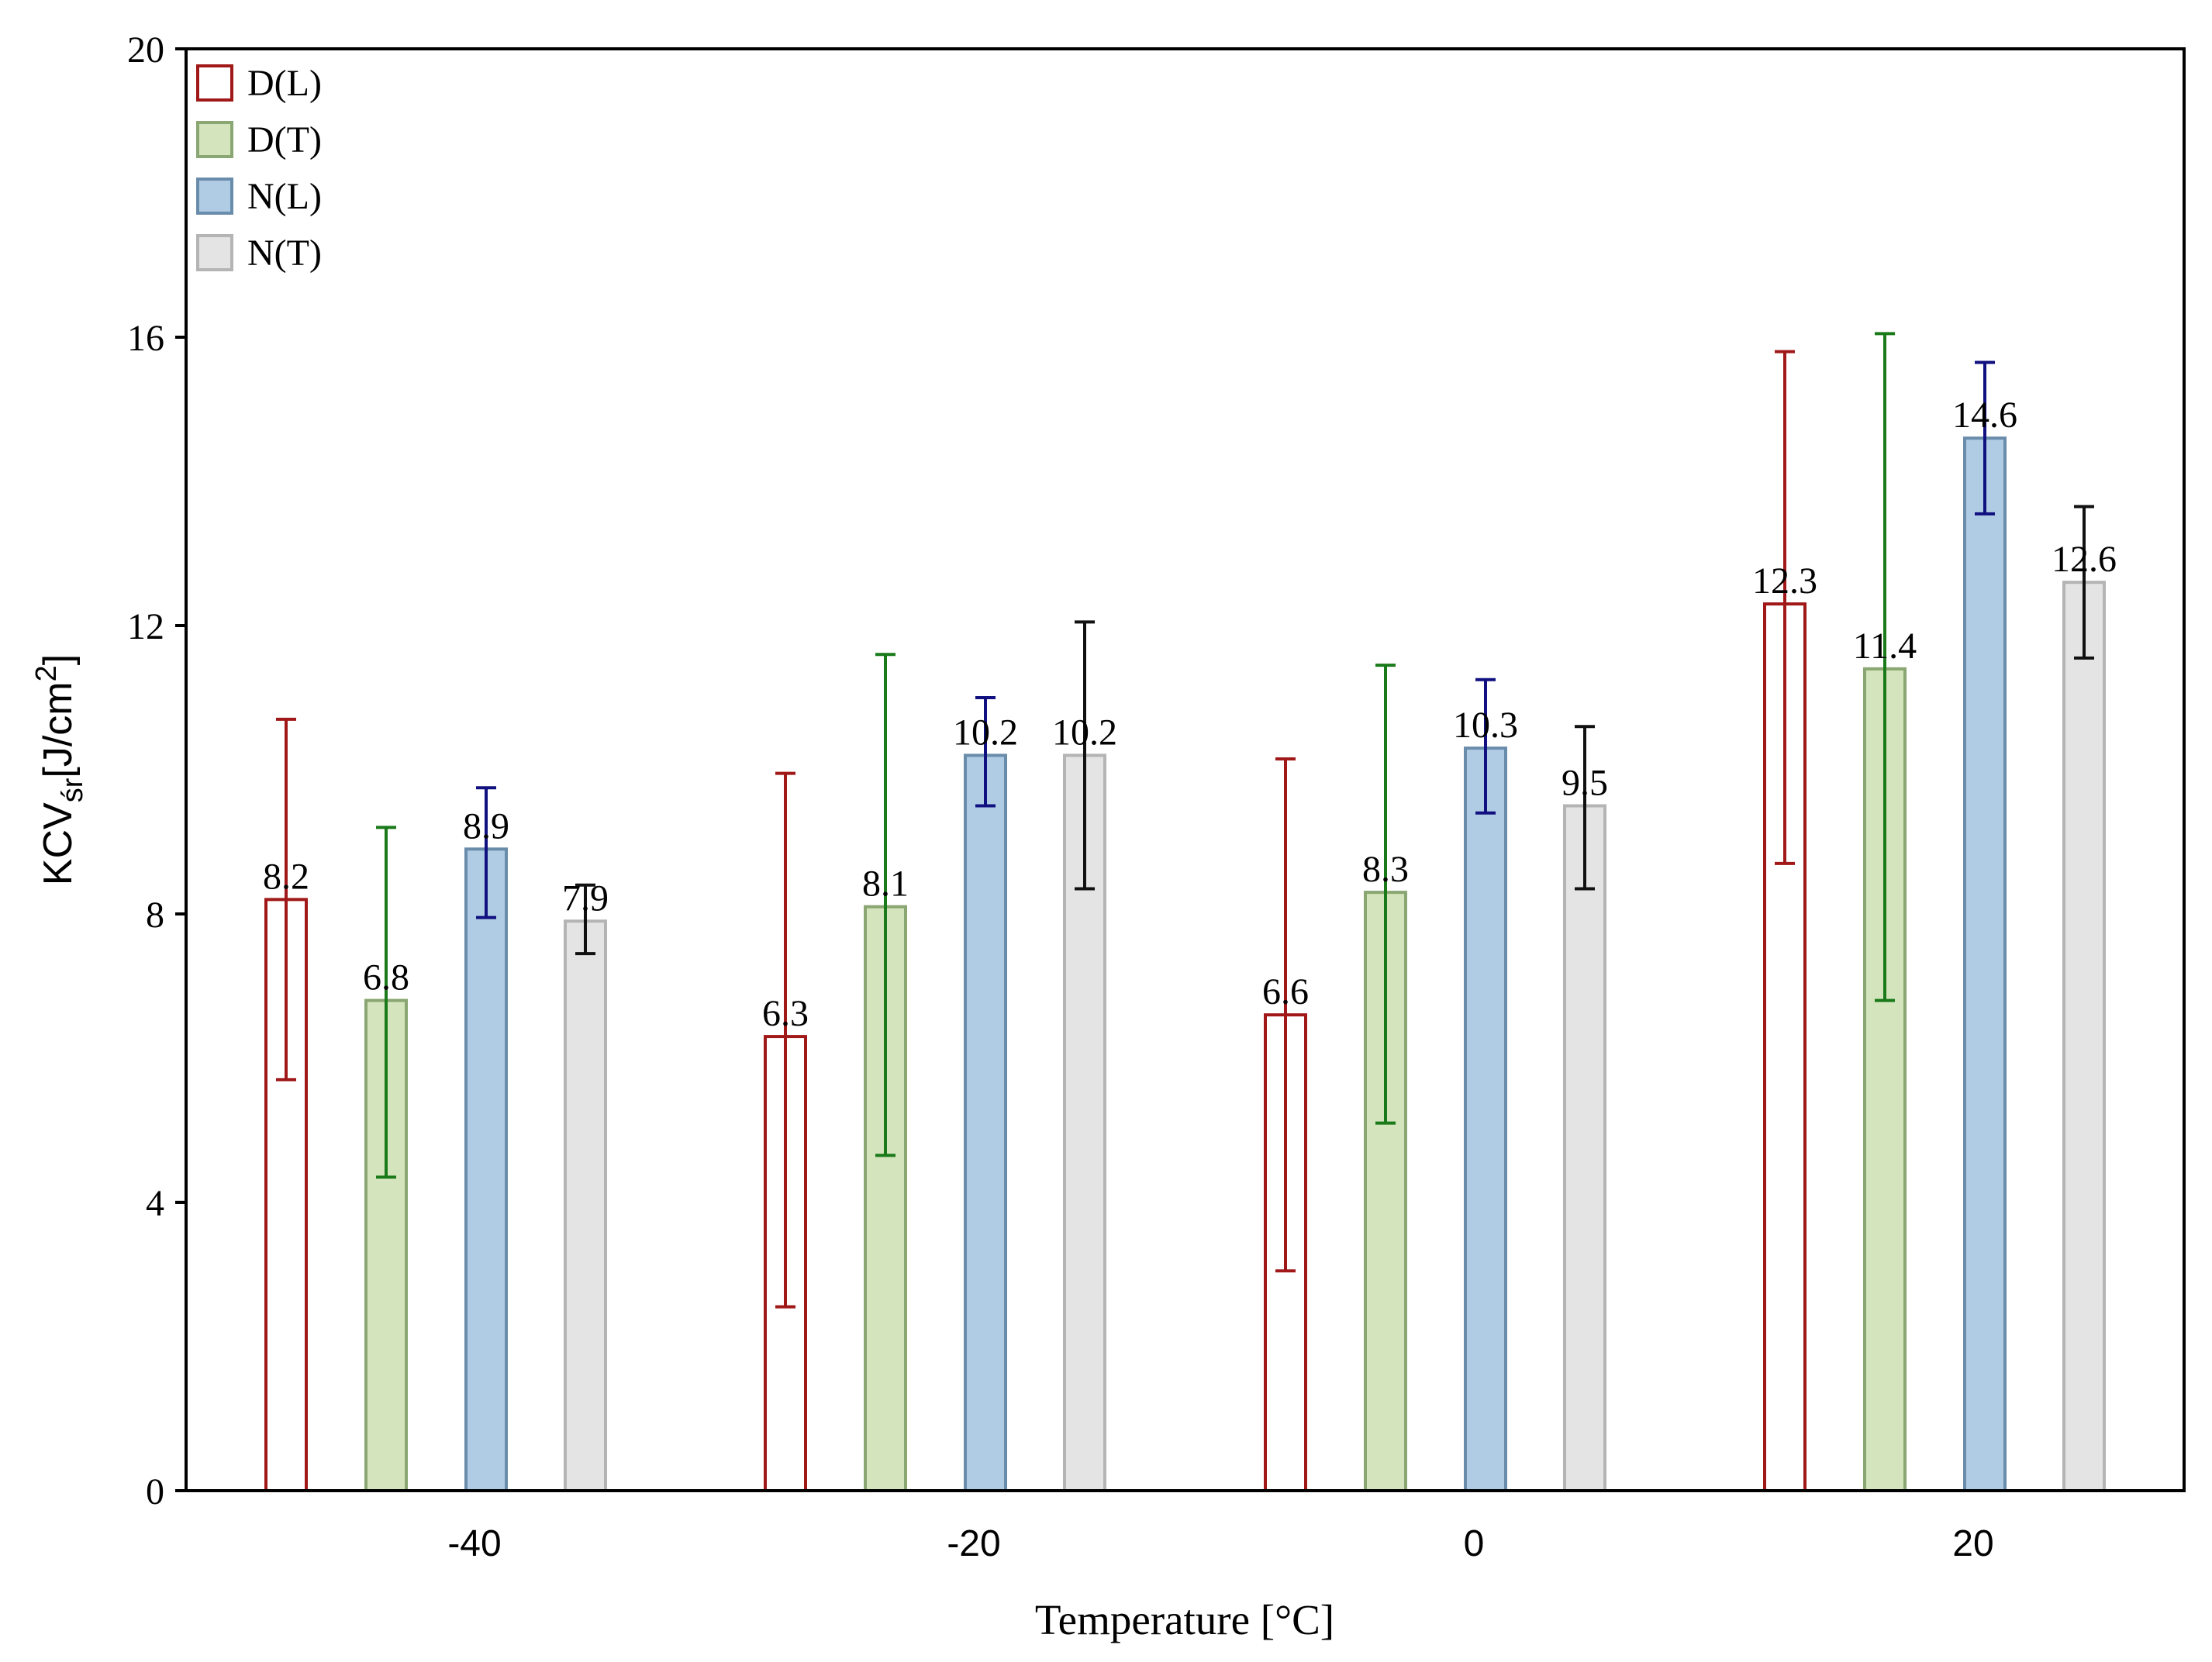  Describe the element at coordinates (58, 659) in the screenshot. I see `y-axis-title-unit-end: ]` at that location.